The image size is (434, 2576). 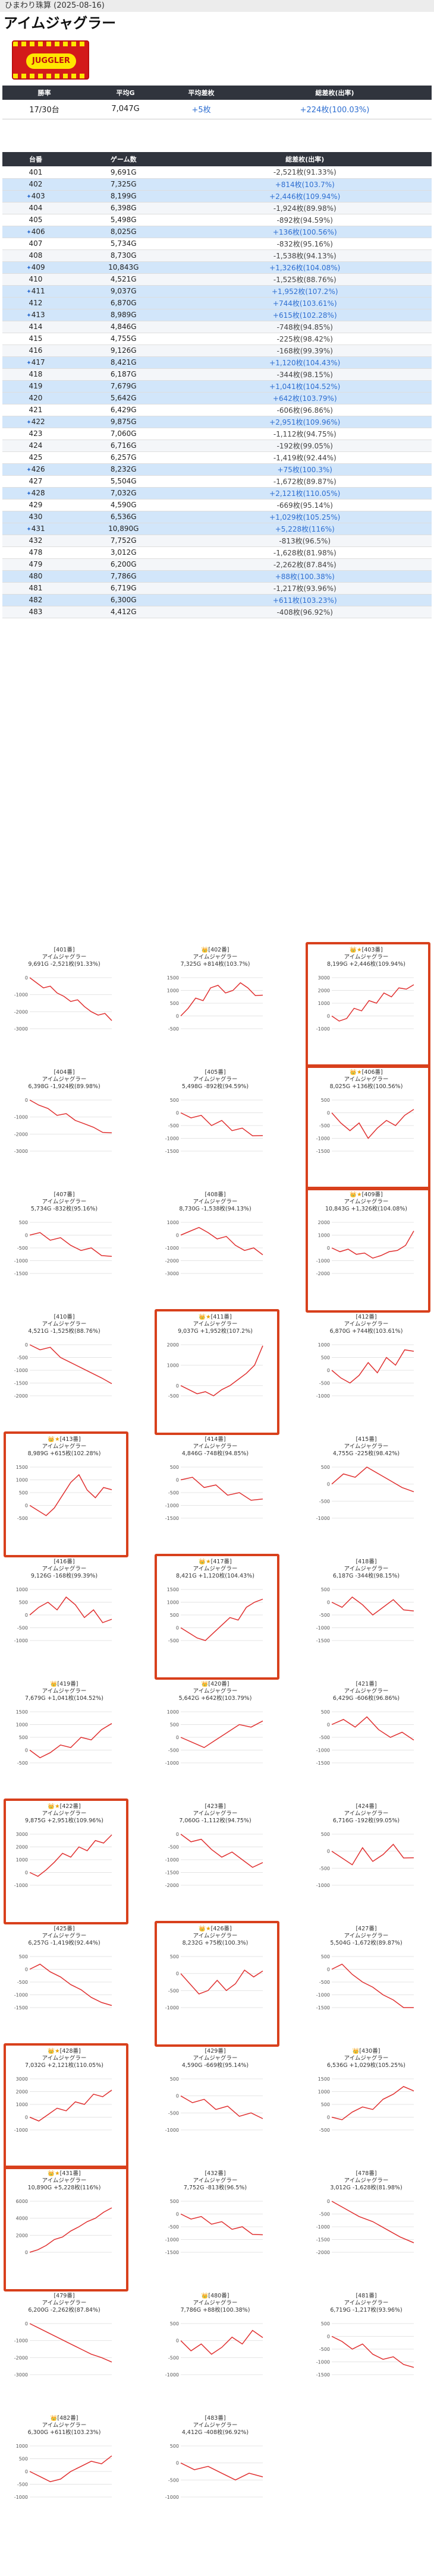 What do you see at coordinates (217, 564) in the screenshot?
I see `table-row: 479 6,200G -2,262枚(87.84%)` at bounding box center [217, 564].